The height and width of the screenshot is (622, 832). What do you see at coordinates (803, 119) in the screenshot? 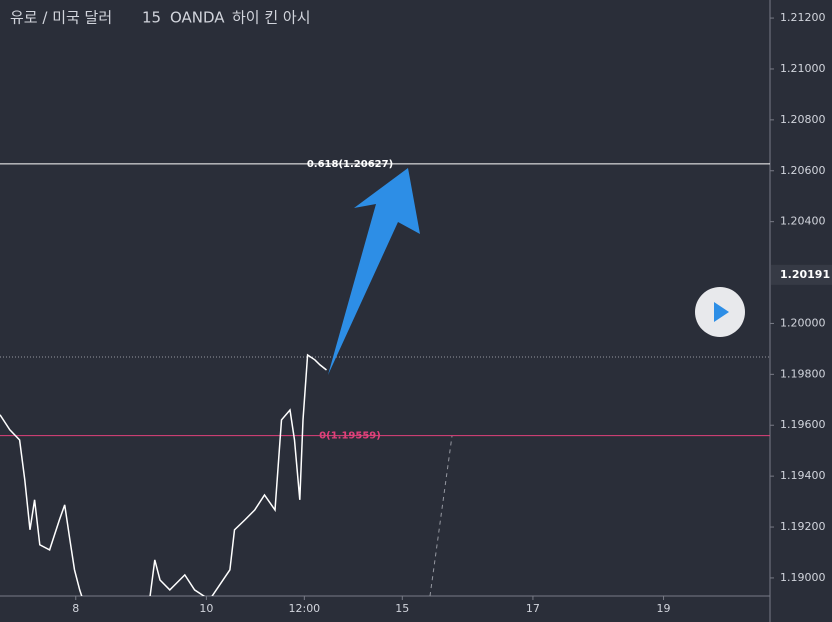
I see `y-tick-label: 1.20800` at bounding box center [803, 119].